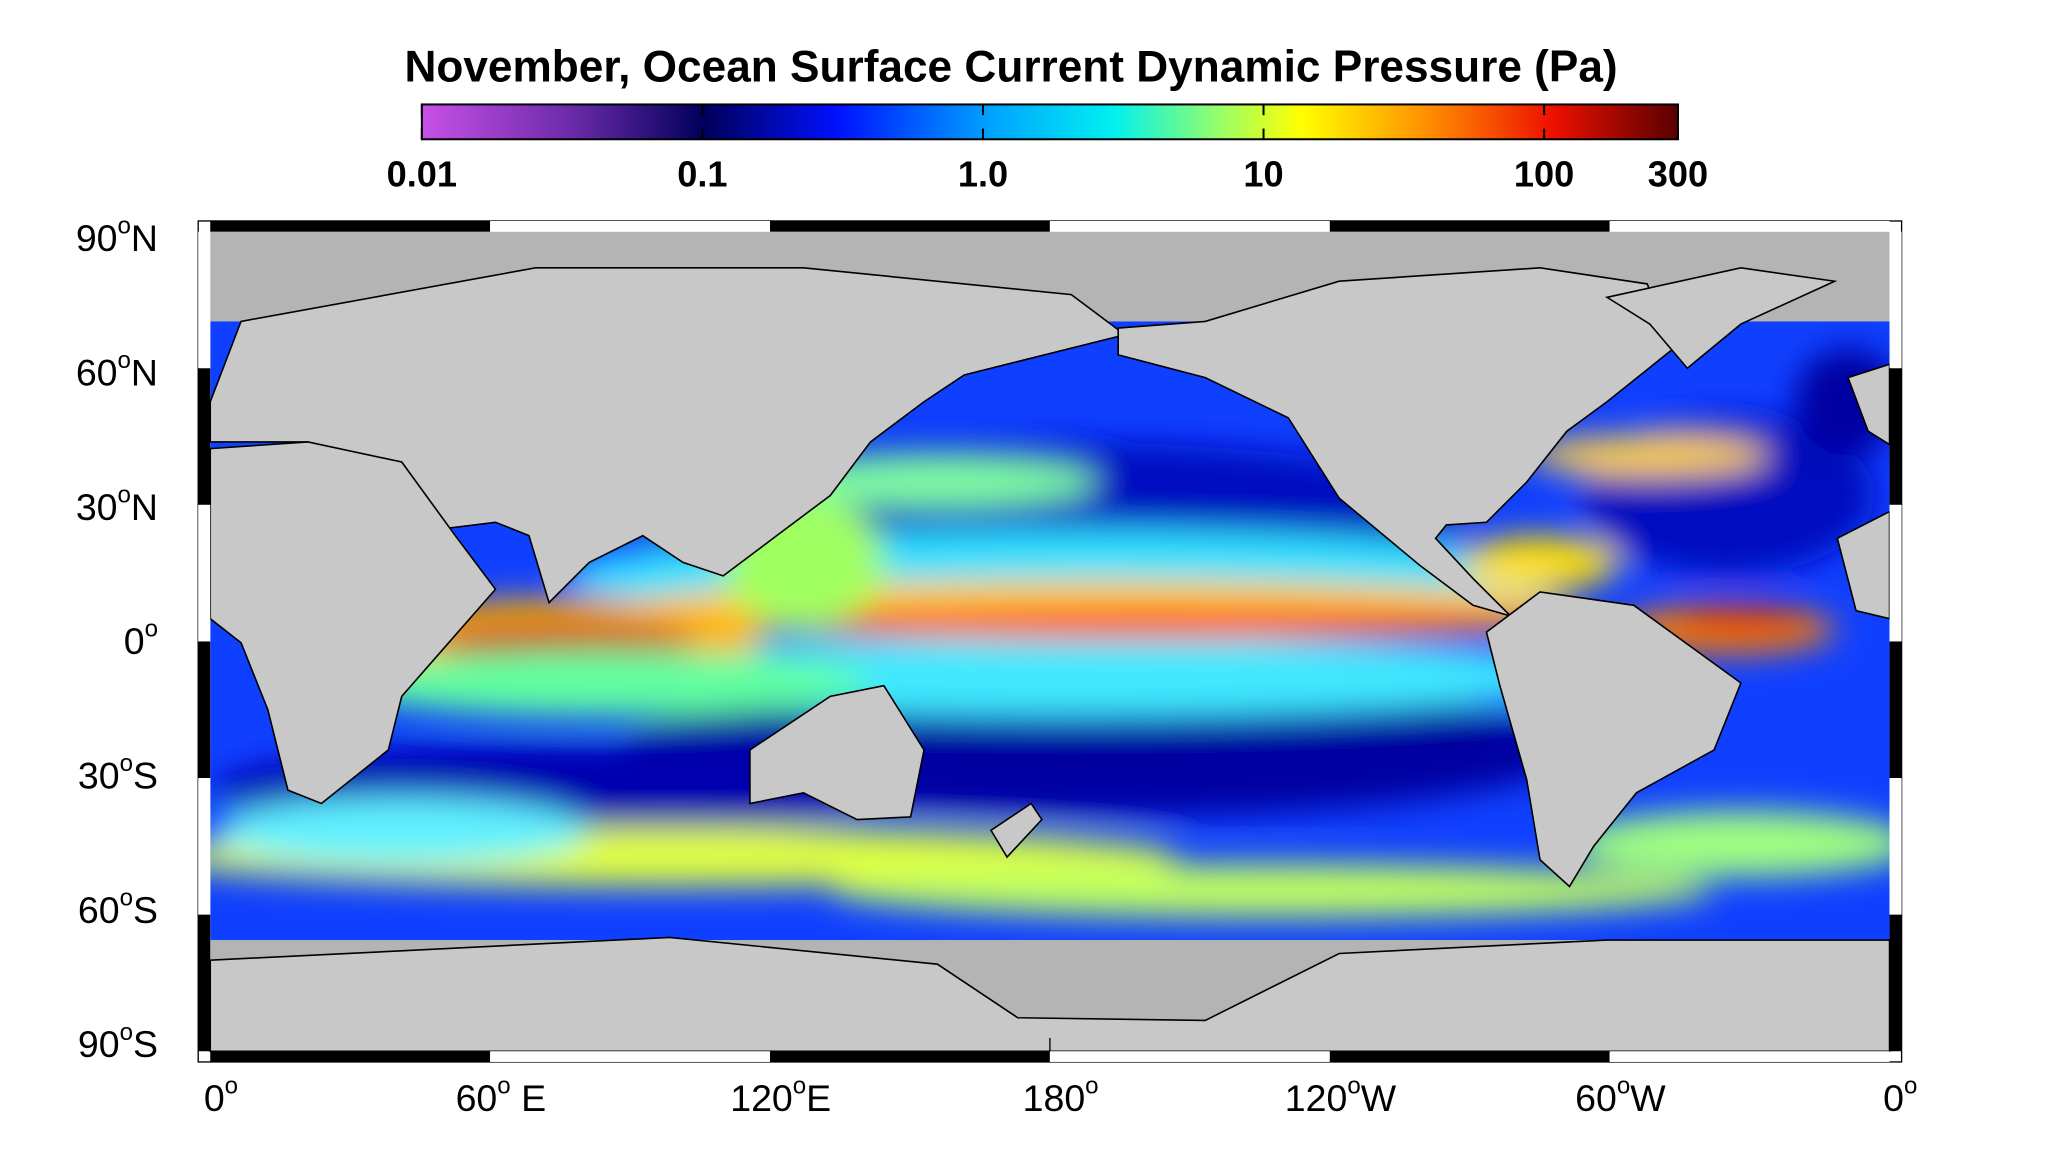 The image size is (2069, 1149). What do you see at coordinates (1054, 1098) in the screenshot?
I see `degree-value: 180` at bounding box center [1054, 1098].